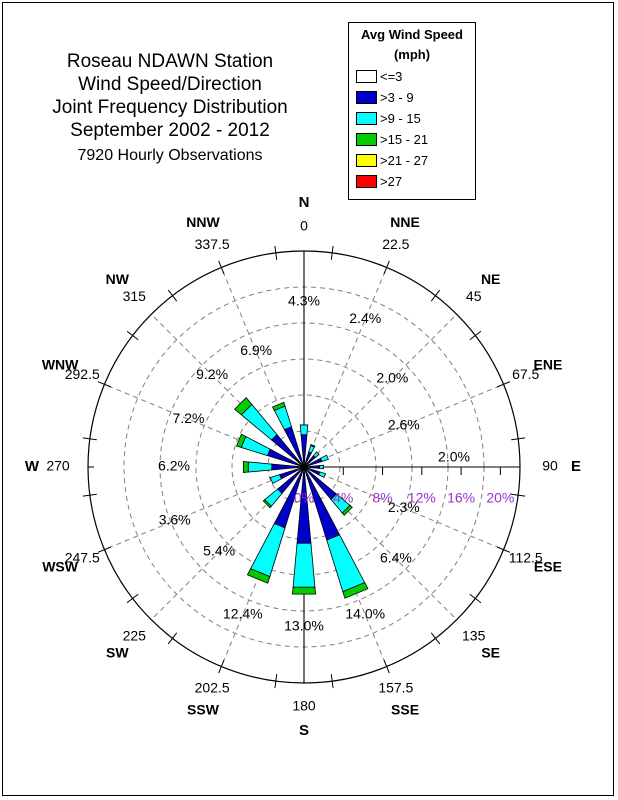 The width and height of the screenshot is (618, 800). I want to click on direction-abbr: WNW, so click(60, 365).